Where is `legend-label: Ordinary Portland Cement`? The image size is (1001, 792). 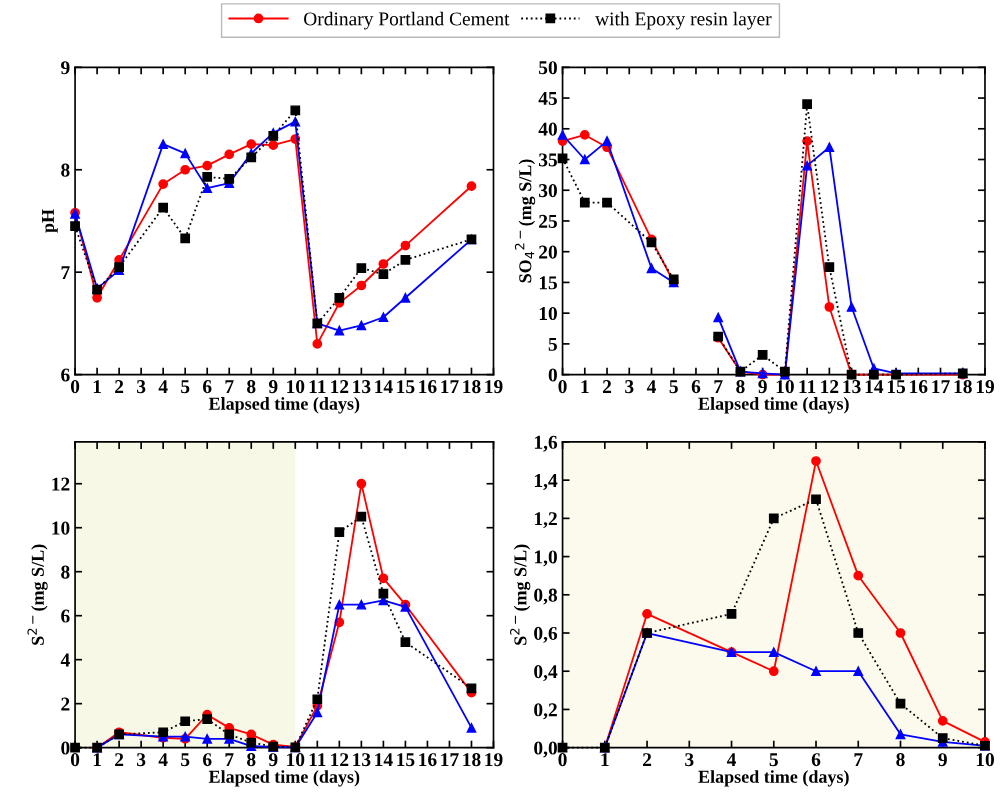 legend-label: Ordinary Portland Cement is located at coordinates (407, 20).